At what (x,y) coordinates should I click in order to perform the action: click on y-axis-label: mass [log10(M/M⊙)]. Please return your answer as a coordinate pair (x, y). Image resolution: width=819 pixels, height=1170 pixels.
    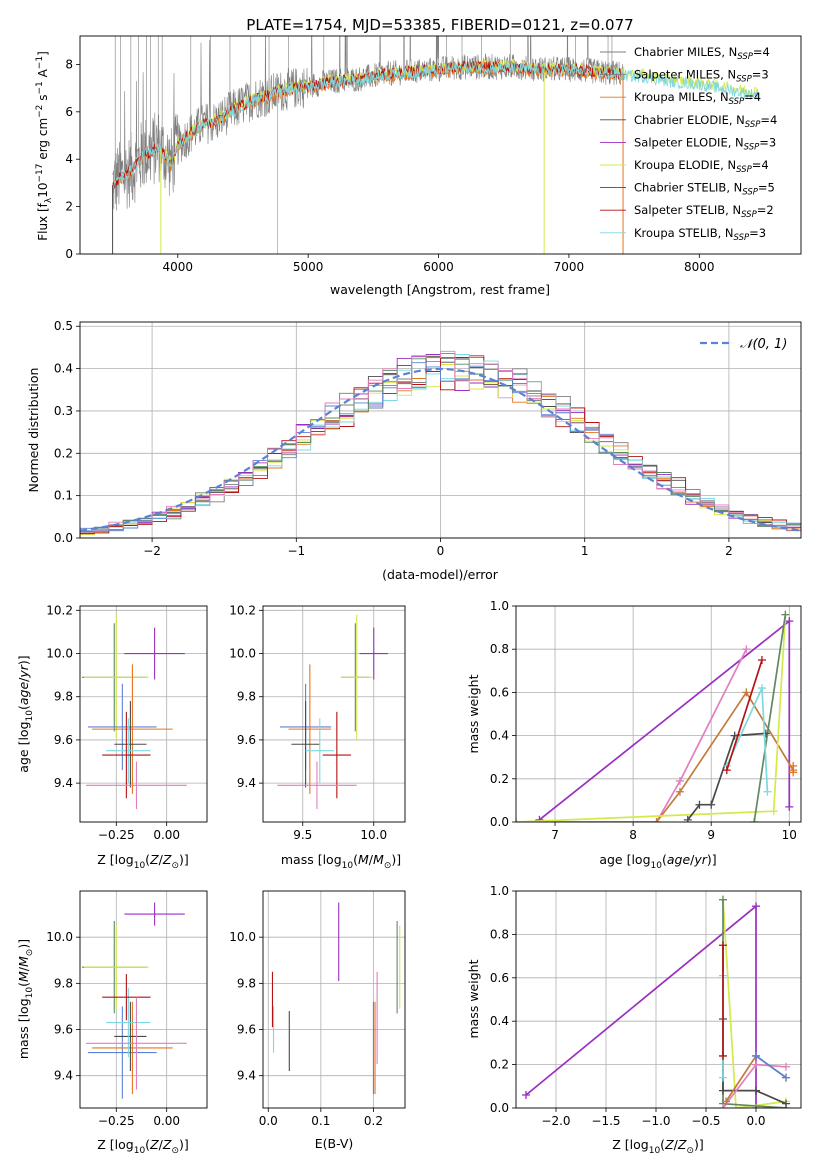
    Looking at the image, I should click on (25, 999).